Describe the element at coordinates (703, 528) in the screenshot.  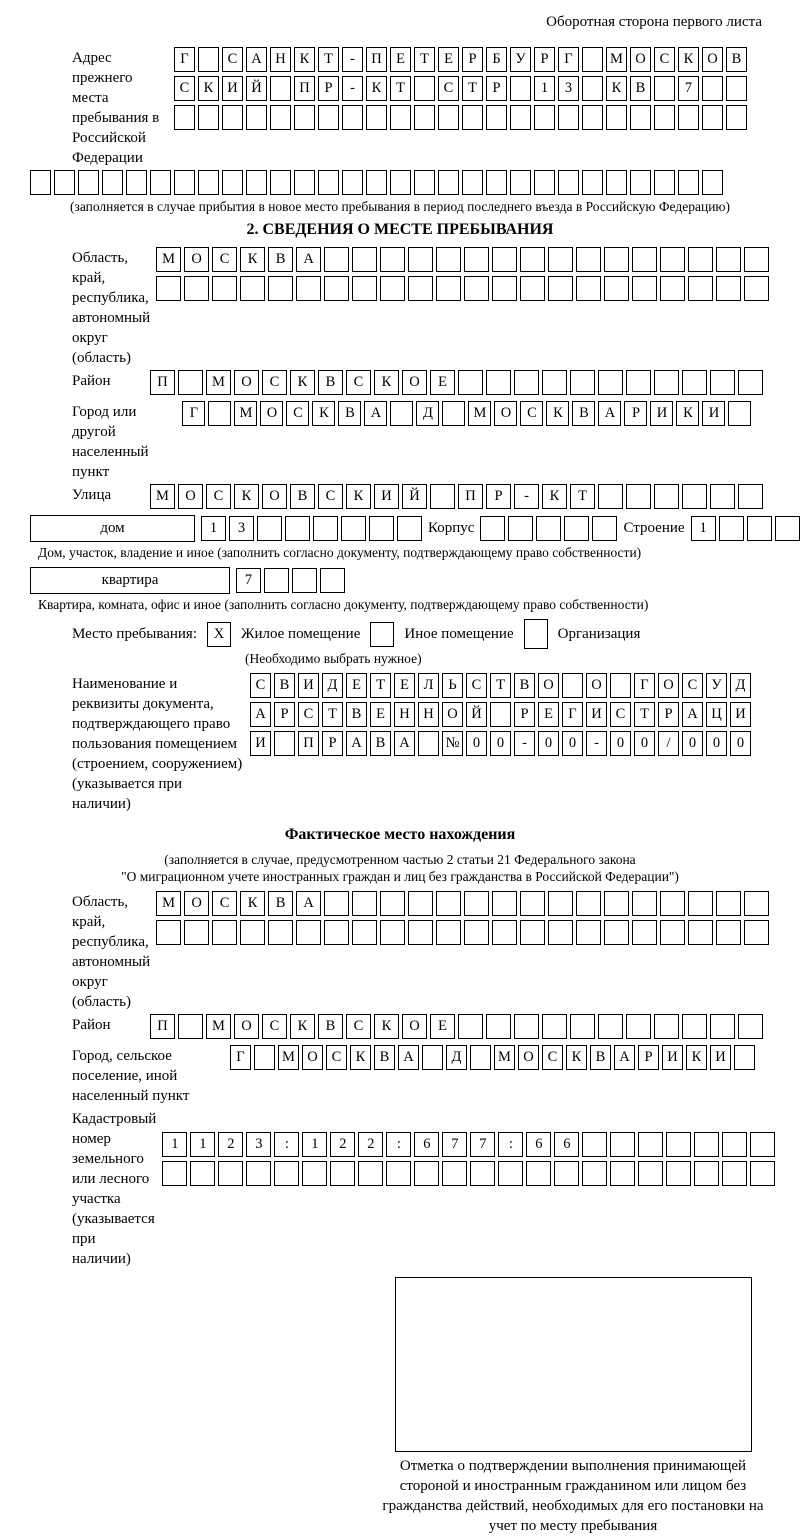
I see `char-box: 1` at that location.